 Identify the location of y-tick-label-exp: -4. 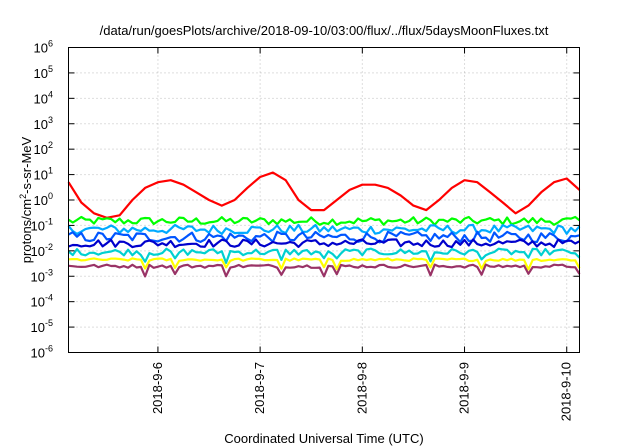
(49, 298).